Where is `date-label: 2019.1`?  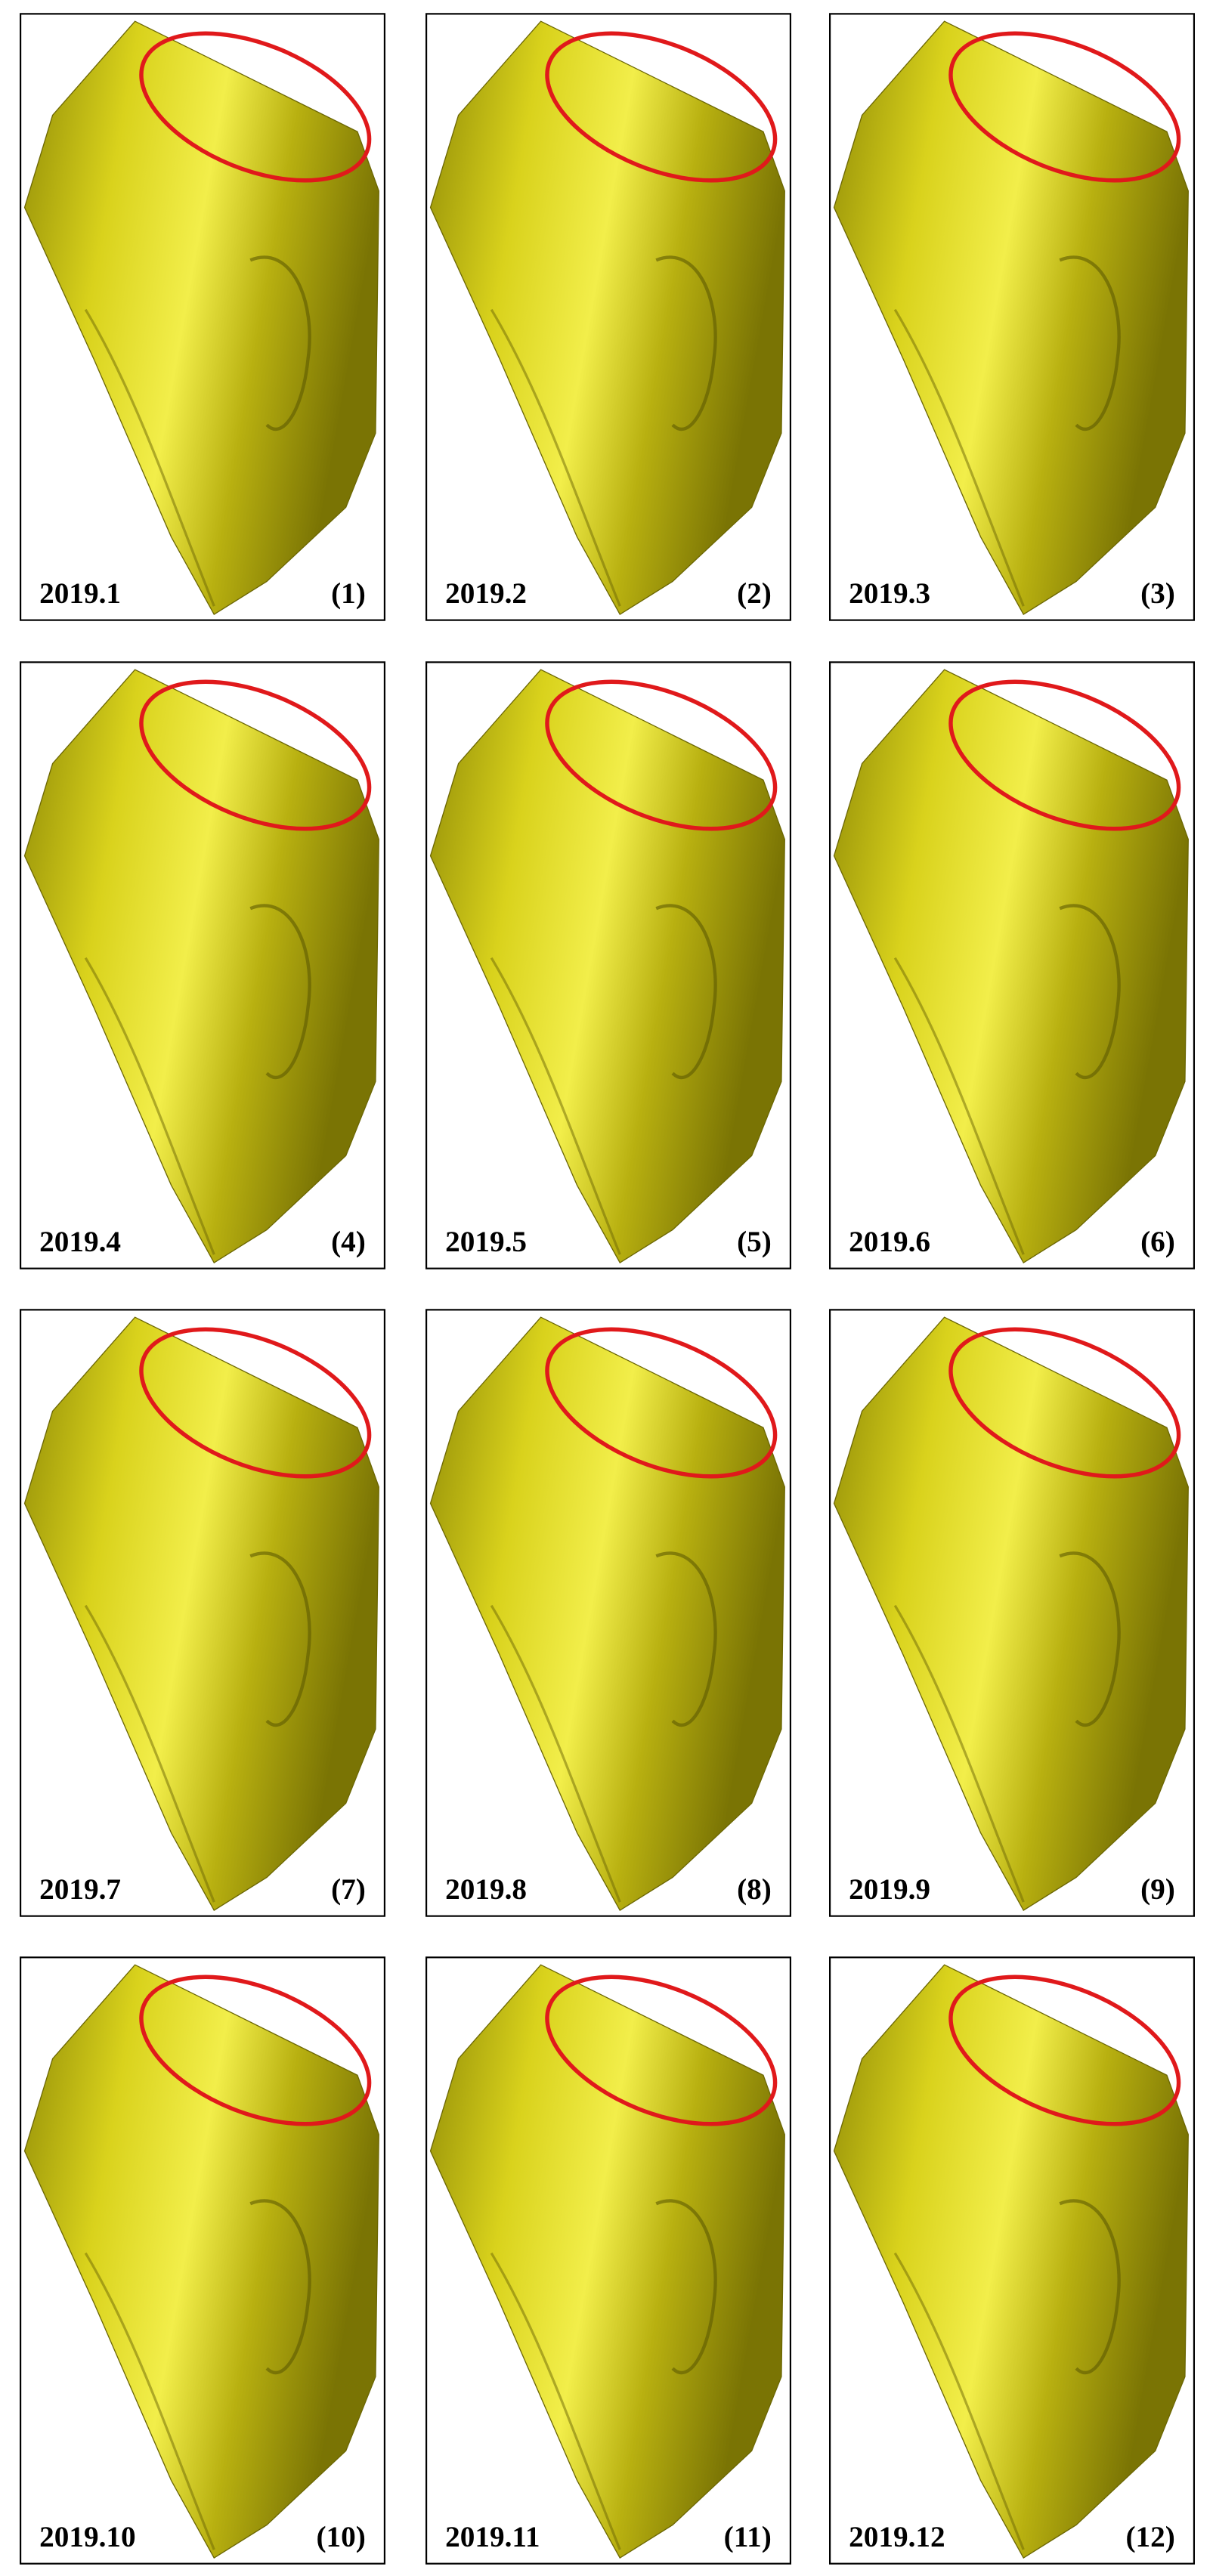
date-label: 2019.1 is located at coordinates (80, 593).